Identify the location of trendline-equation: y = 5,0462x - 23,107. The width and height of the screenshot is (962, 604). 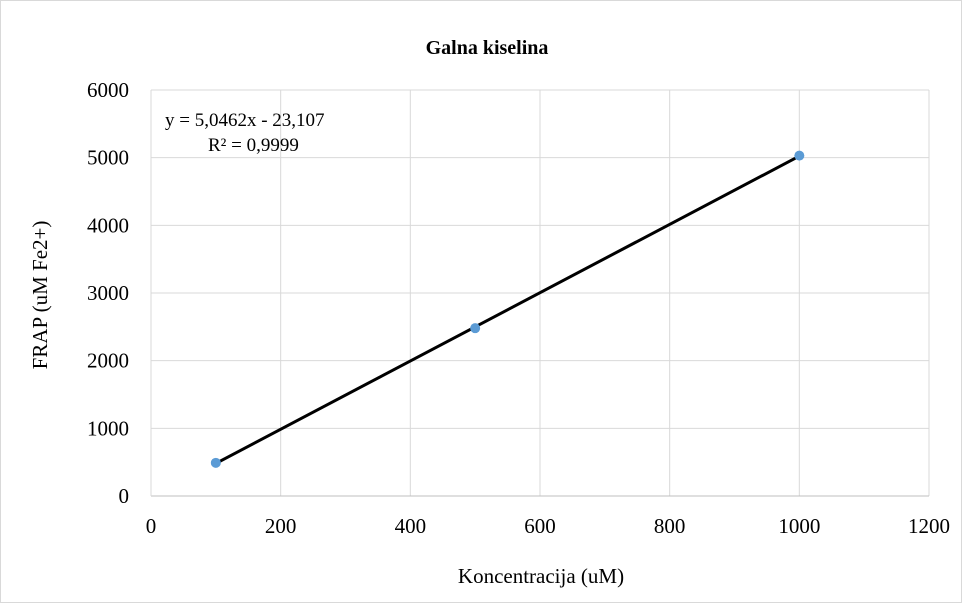
(245, 120).